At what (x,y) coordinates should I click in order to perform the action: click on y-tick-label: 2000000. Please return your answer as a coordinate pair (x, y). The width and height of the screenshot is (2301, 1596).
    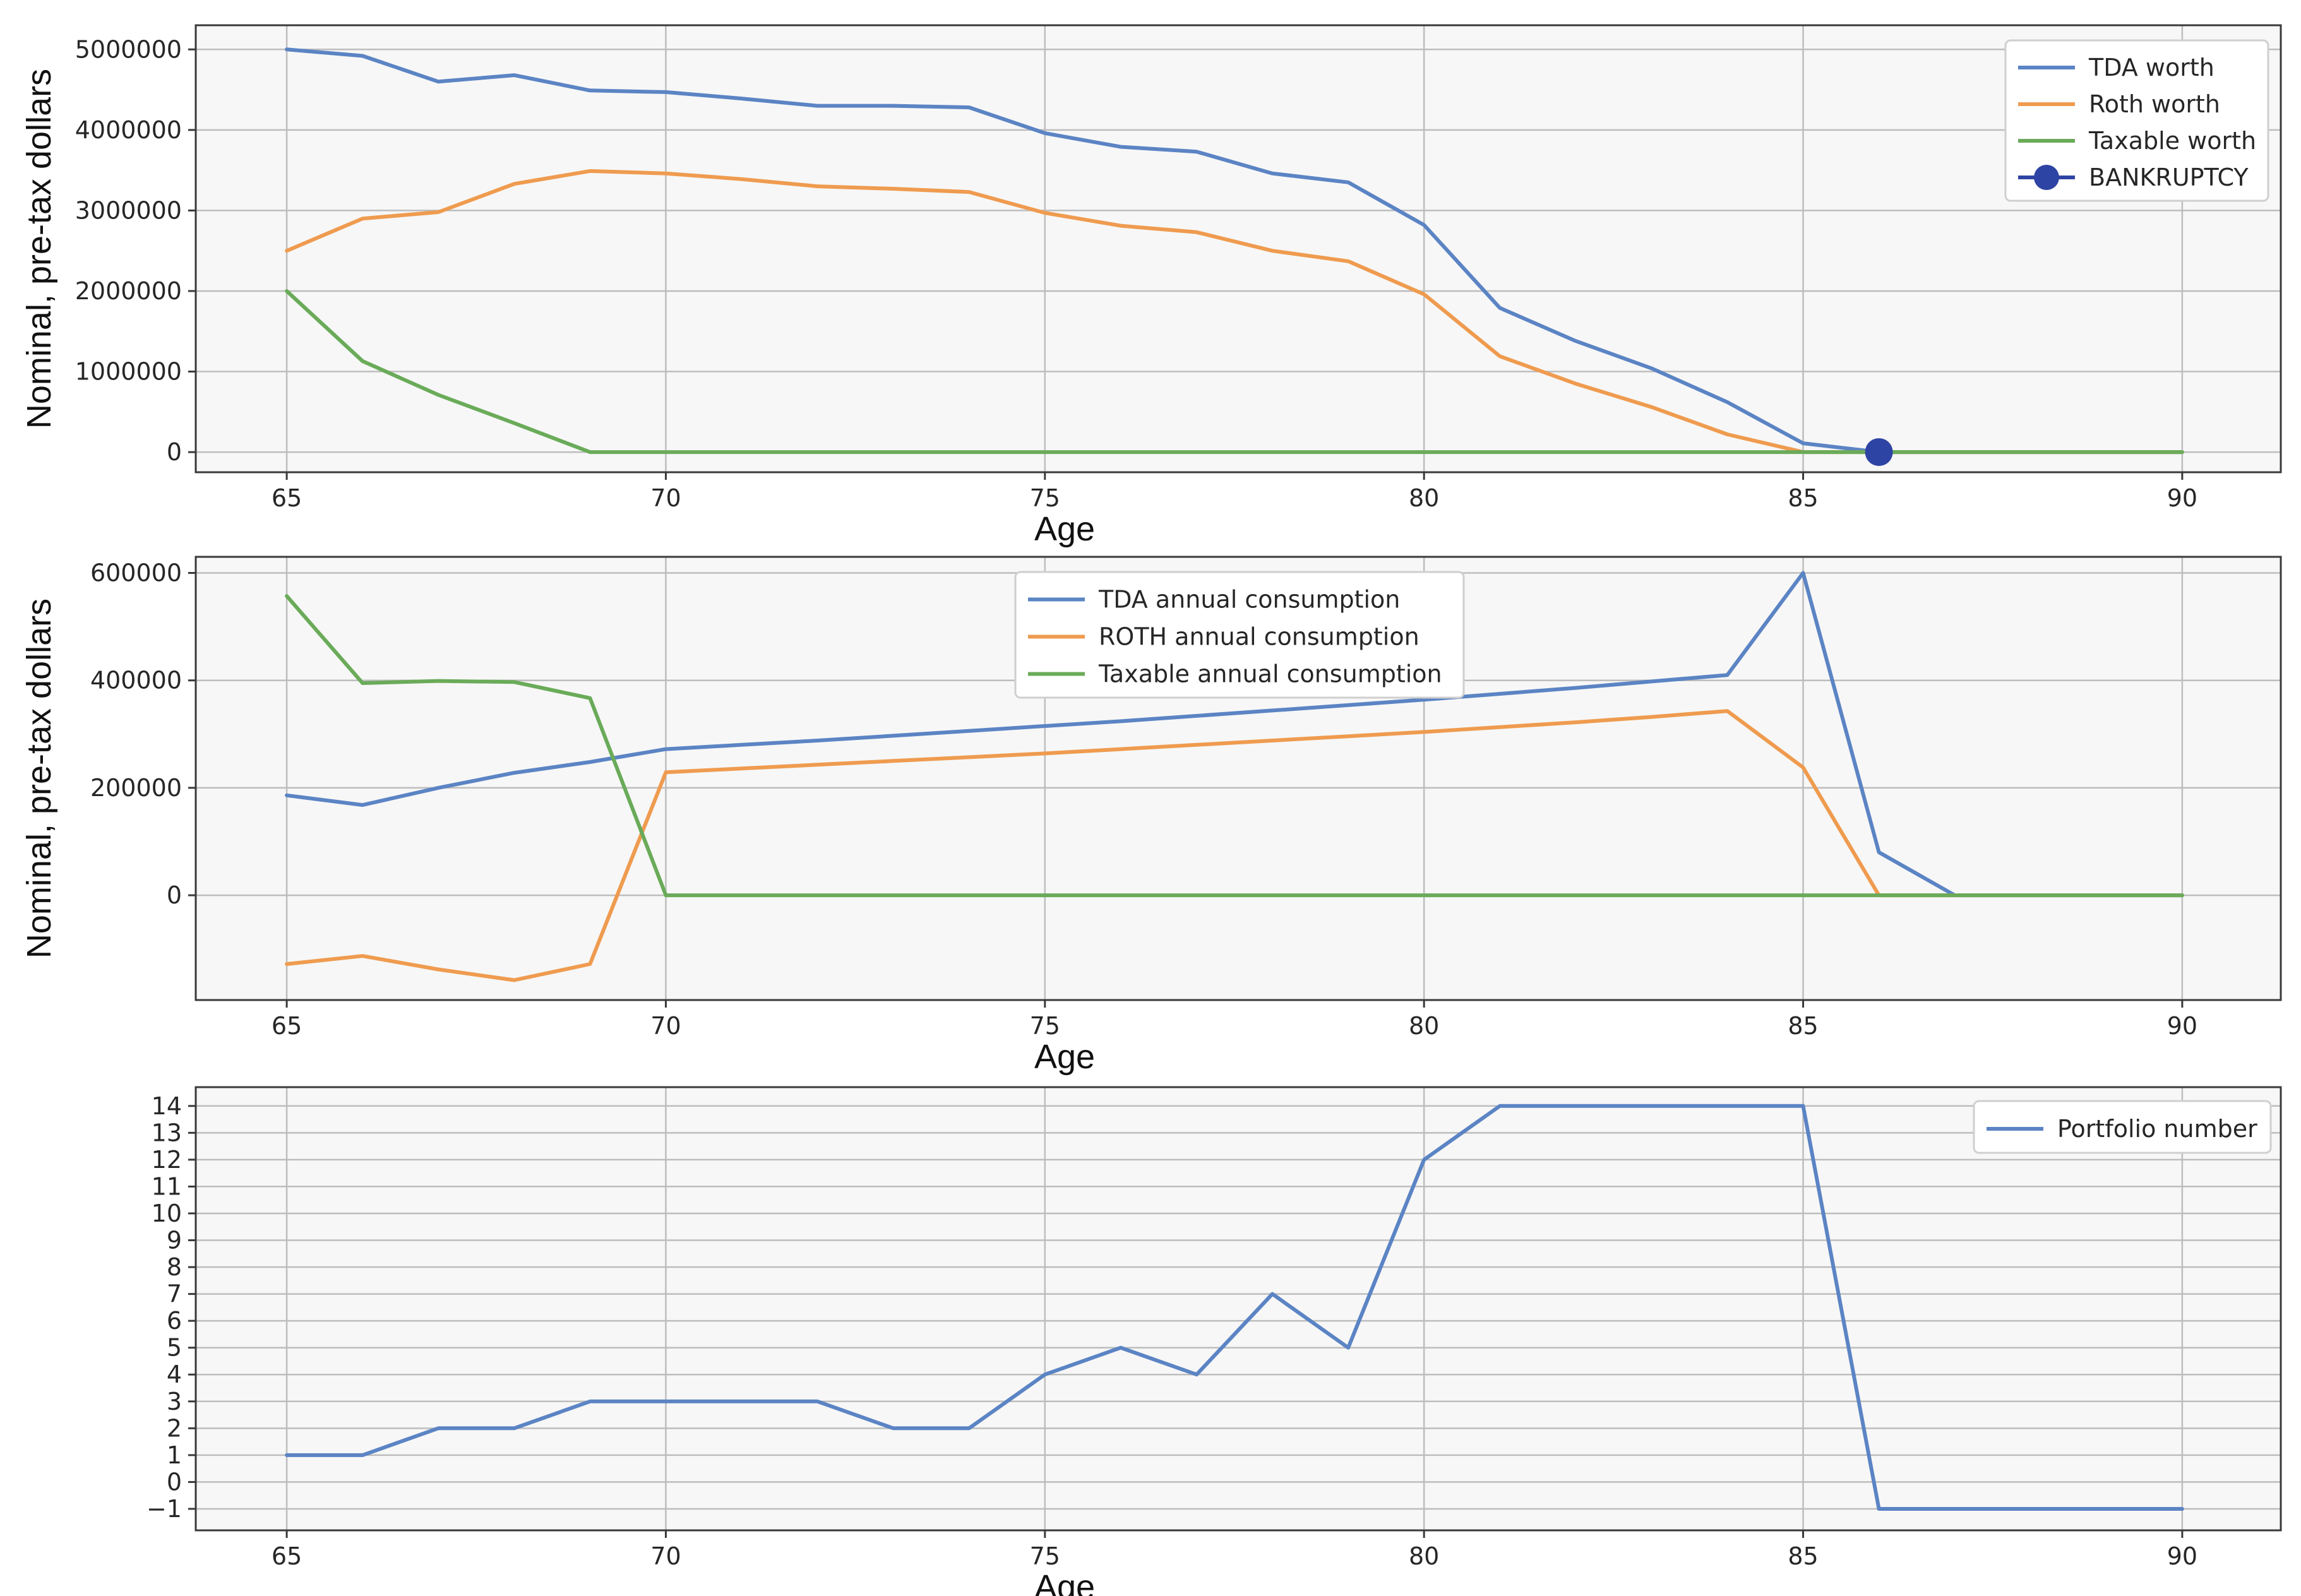
    Looking at the image, I should click on (128, 291).